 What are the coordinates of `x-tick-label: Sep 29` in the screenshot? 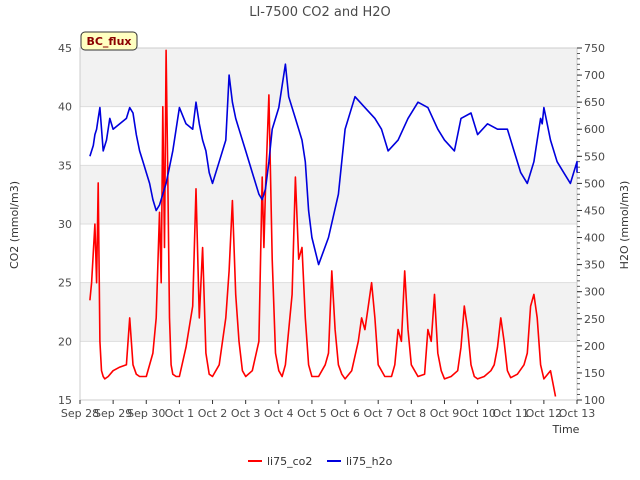 It's located at (113, 413).